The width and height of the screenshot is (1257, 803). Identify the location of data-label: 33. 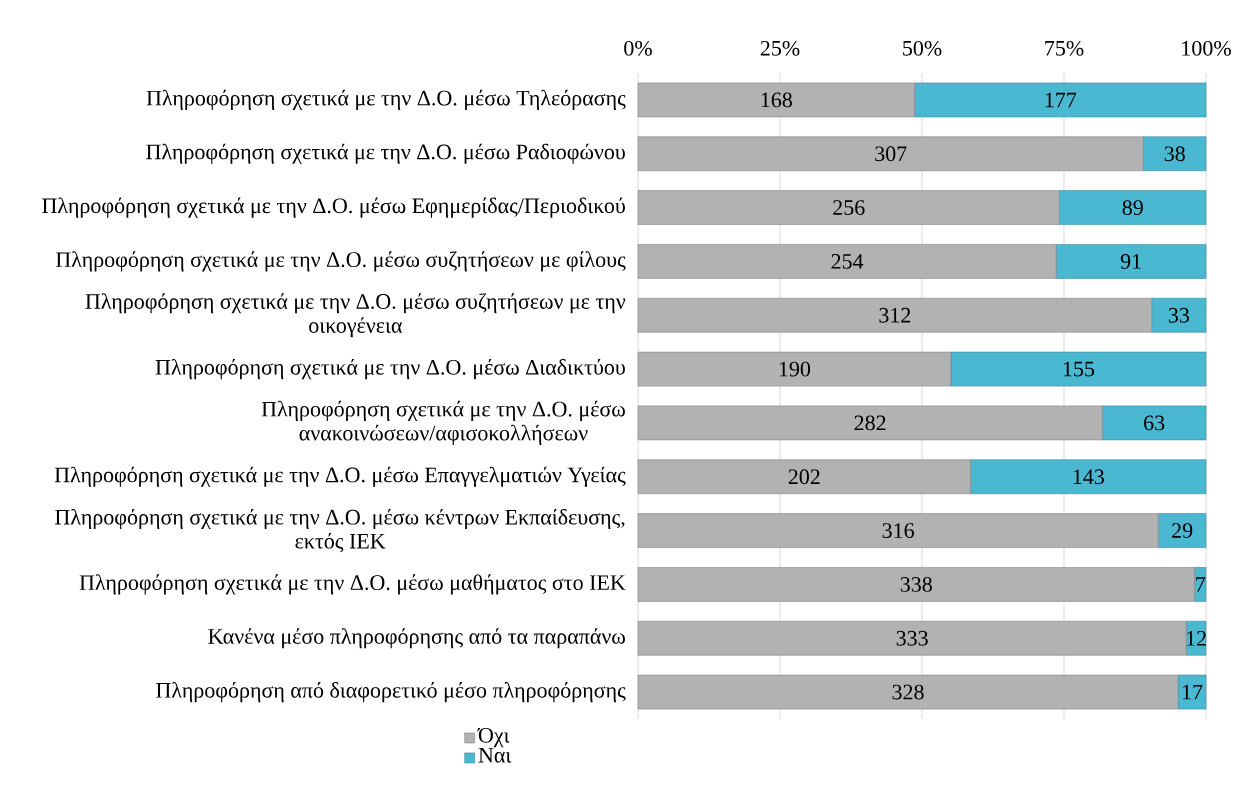
(1178, 315).